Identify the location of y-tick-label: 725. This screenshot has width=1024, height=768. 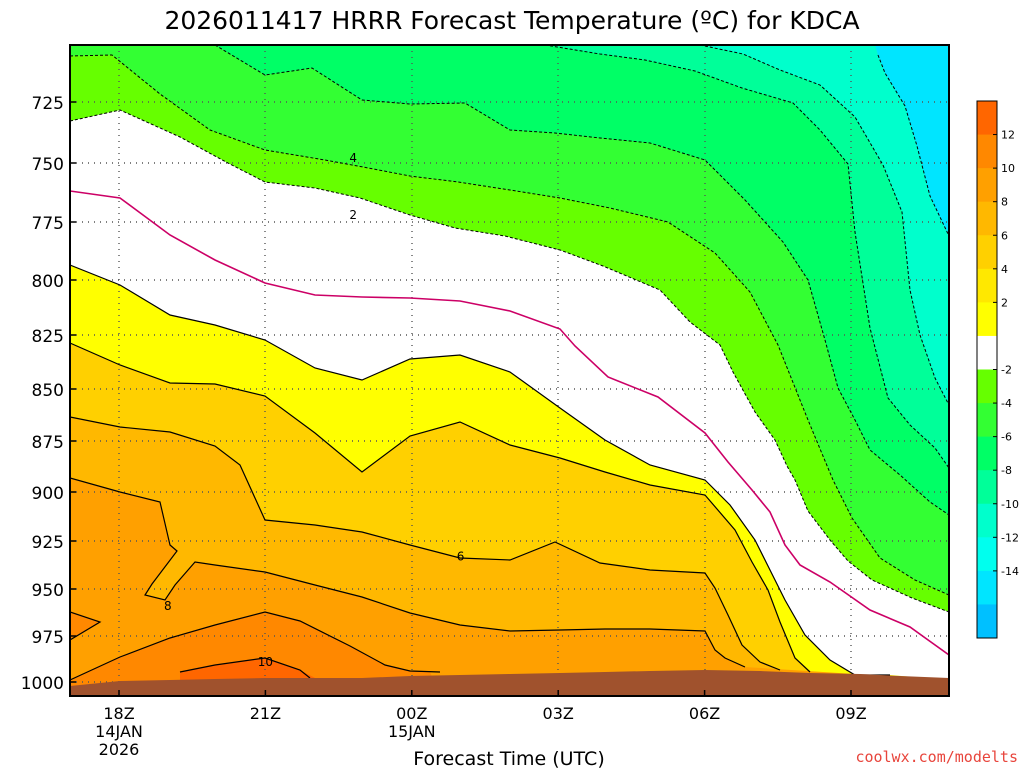
(48, 104).